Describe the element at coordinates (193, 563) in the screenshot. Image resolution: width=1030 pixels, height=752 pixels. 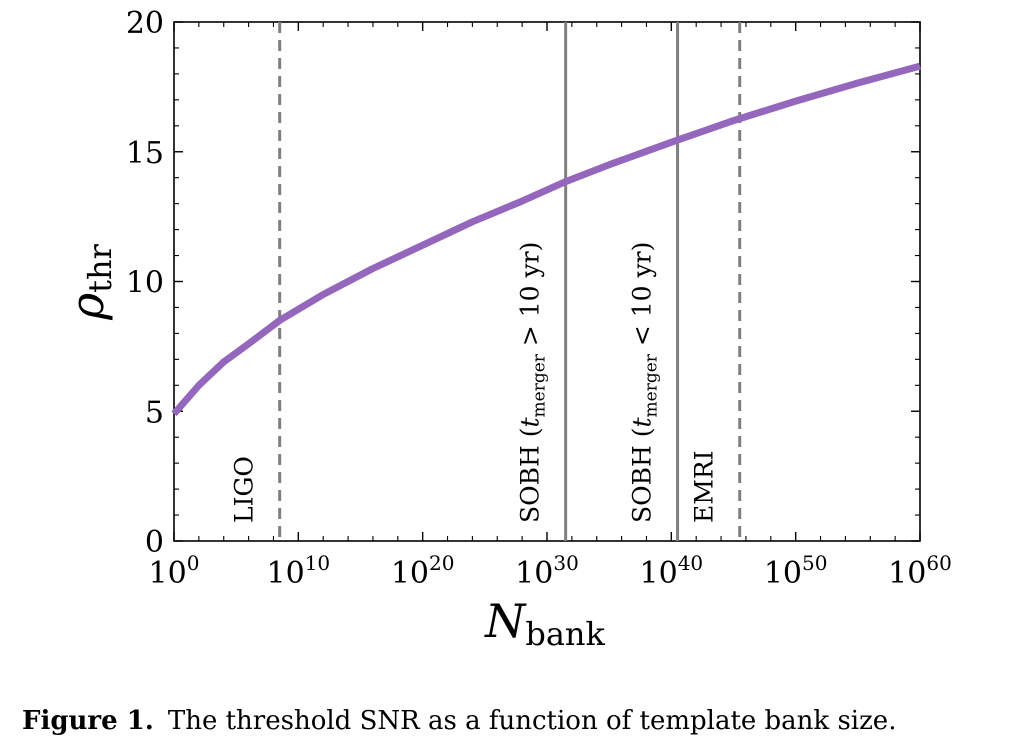
I see `x-tick-exponent: 0` at that location.